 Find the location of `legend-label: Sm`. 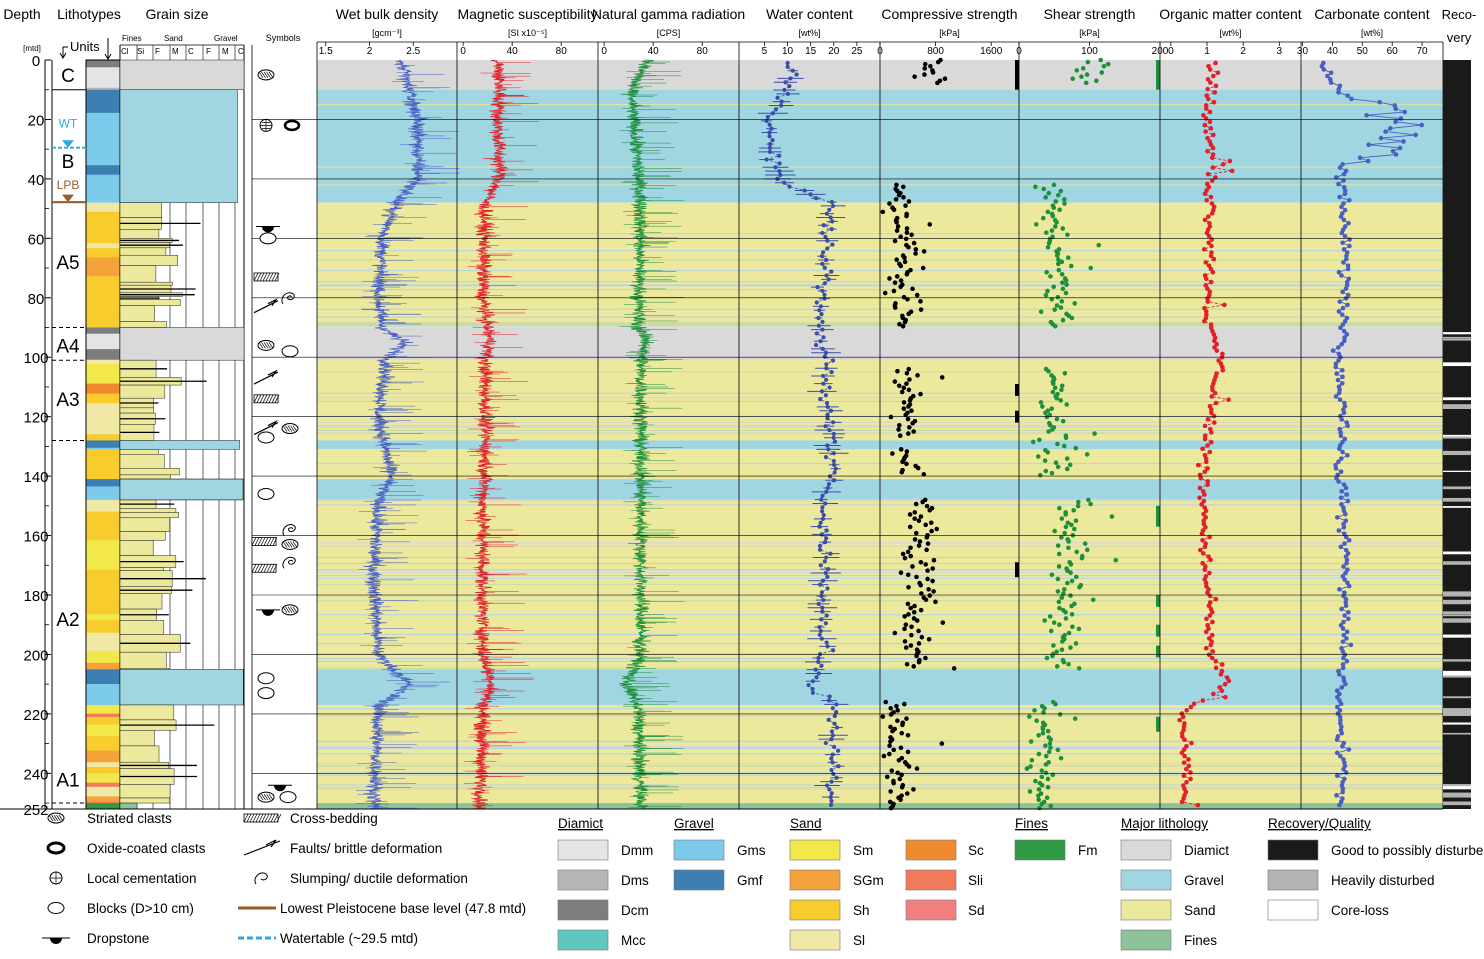

legend-label: Sm is located at coordinates (863, 850).